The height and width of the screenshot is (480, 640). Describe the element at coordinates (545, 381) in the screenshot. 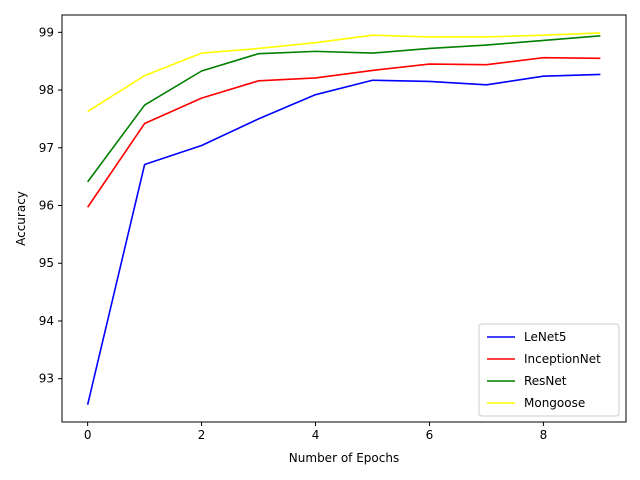

I see `legend-label: ResNet` at that location.